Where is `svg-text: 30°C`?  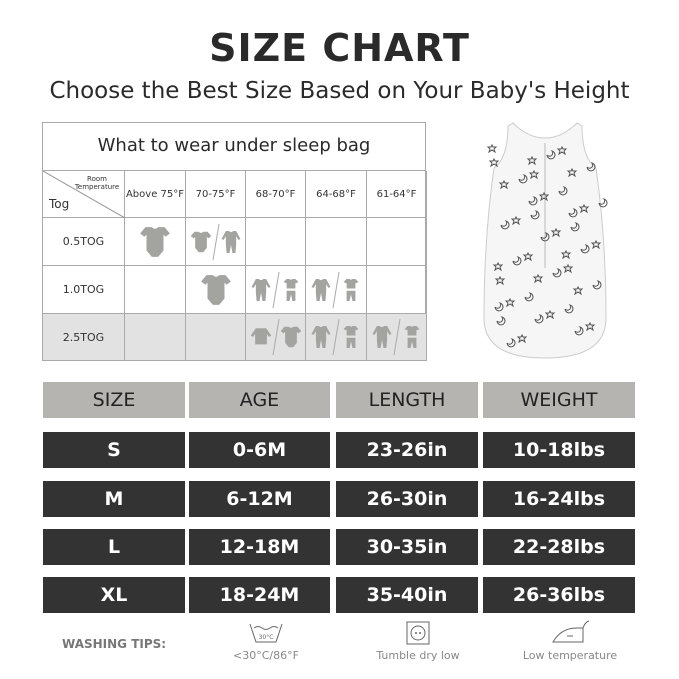
svg-text: 30°C is located at coordinates (266, 637).